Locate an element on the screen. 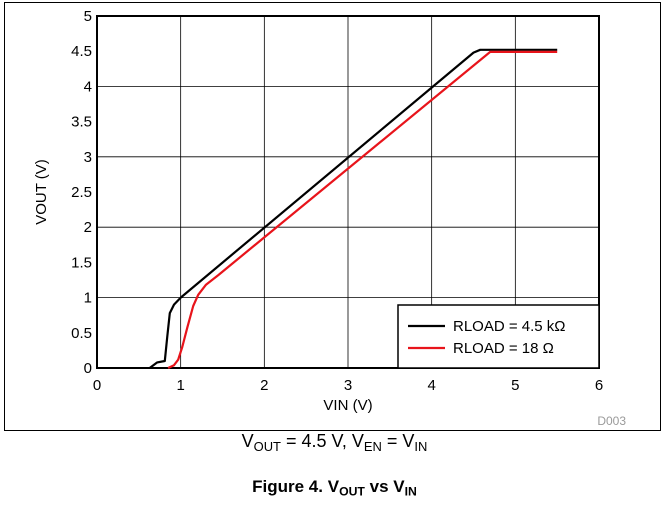 This screenshot has height=508, width=669. cond-vout-value: = 4.5 V, is located at coordinates (316, 441).